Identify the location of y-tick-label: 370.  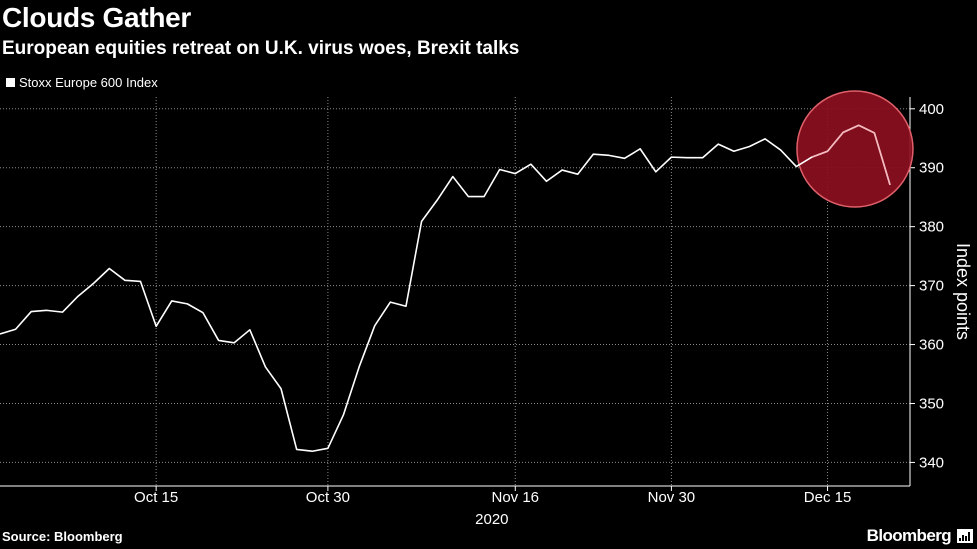
(931, 286).